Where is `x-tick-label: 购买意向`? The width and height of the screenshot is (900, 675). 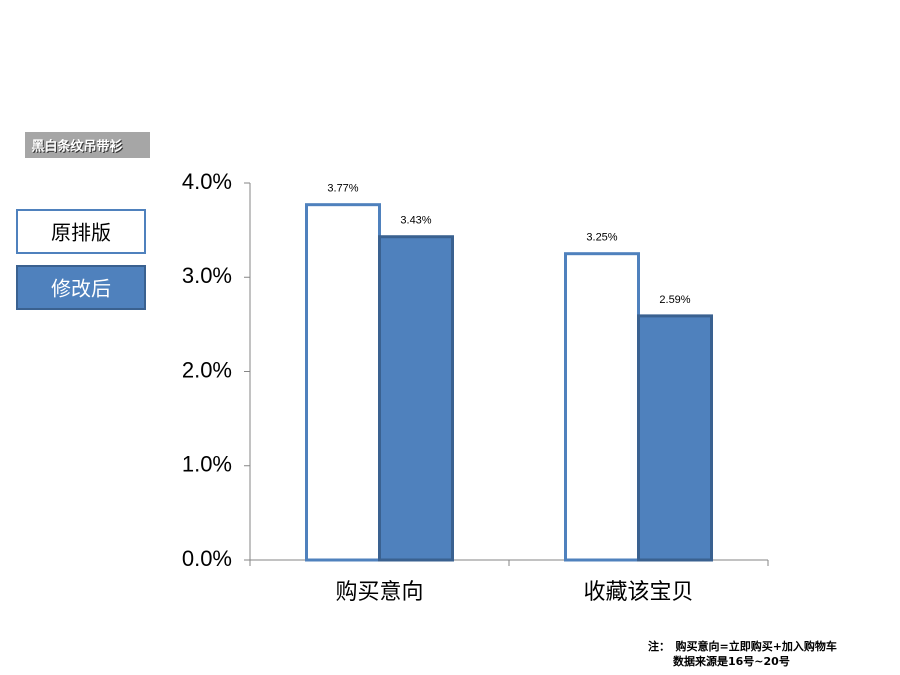 x-tick-label: 购买意向 is located at coordinates (379, 592).